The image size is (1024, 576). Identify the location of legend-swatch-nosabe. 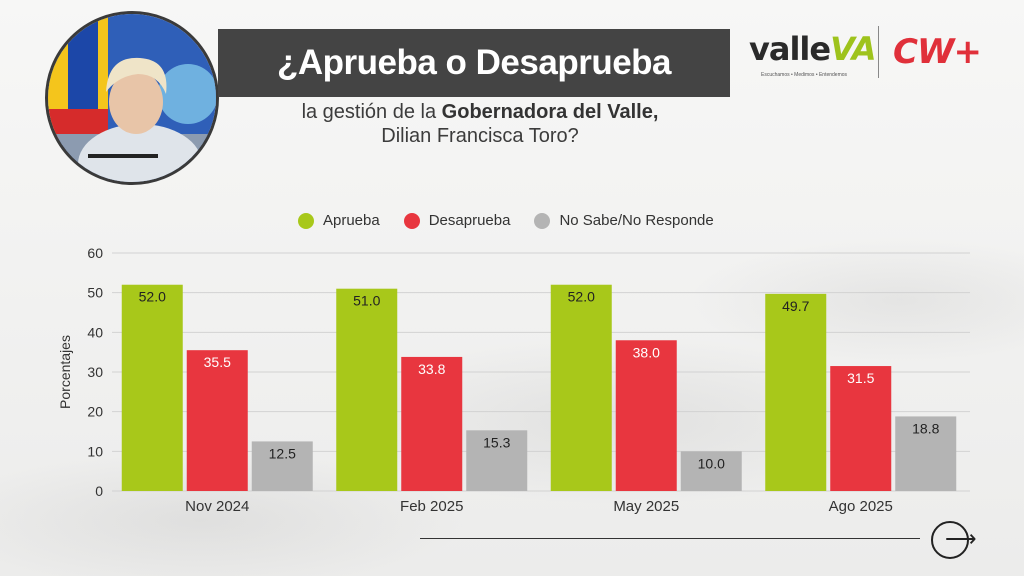
(542, 220).